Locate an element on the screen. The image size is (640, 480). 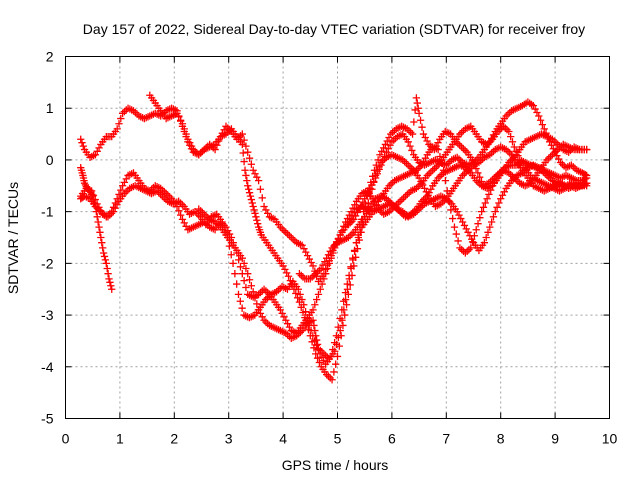
x-tick-label: 10 is located at coordinates (610, 439).